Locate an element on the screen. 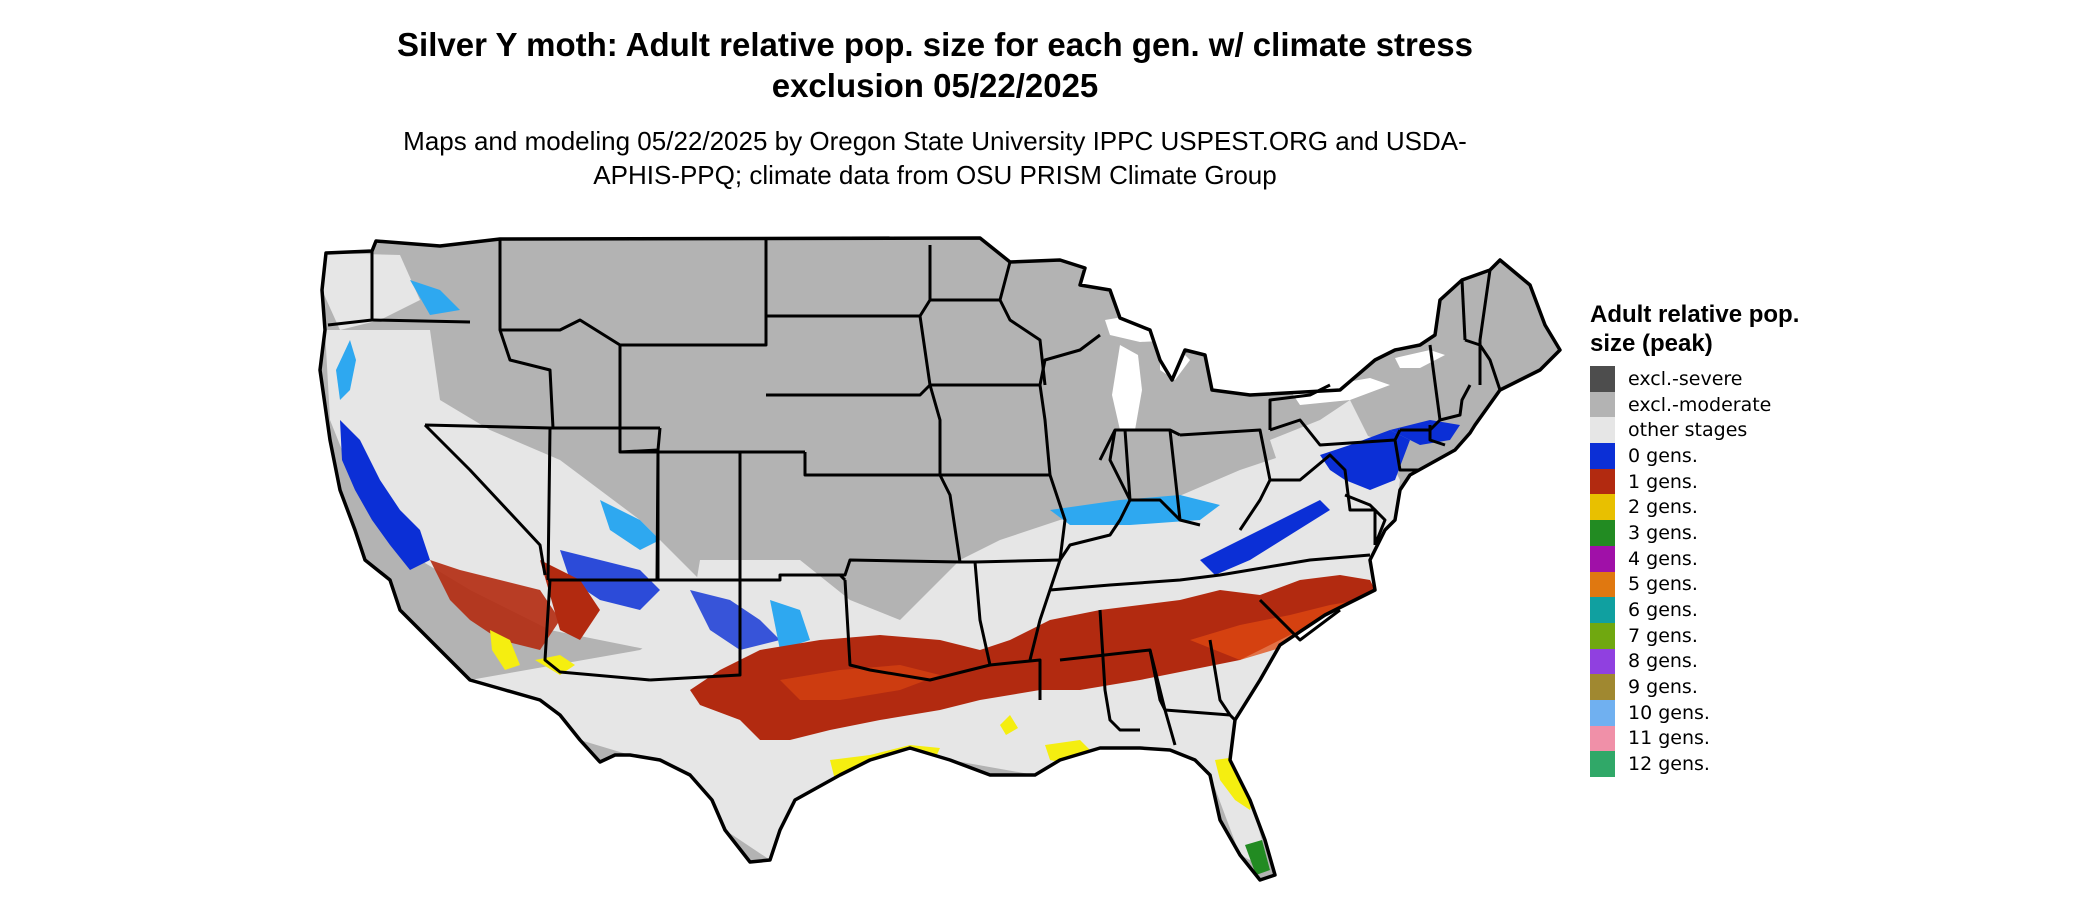 Image resolution: width=2100 pixels, height=900 pixels. legend-item: 4 gens. is located at coordinates (1710, 558).